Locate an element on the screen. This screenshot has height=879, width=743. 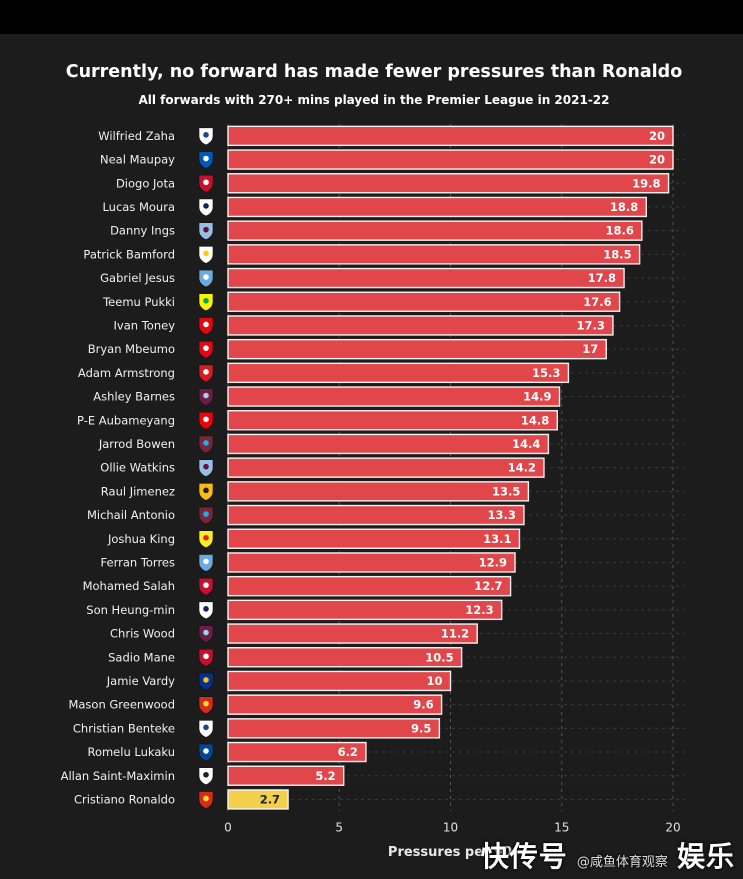
player-name-label: Michail Antonio is located at coordinates (131, 515).